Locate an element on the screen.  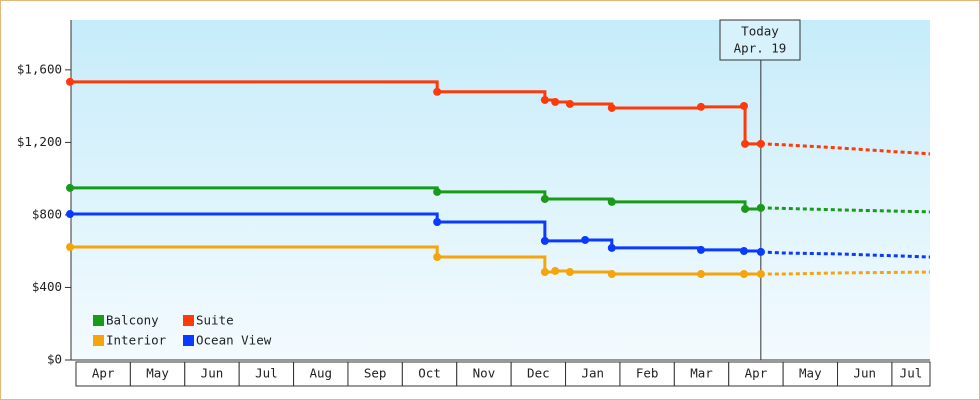
step-line is located at coordinates (415, 260).